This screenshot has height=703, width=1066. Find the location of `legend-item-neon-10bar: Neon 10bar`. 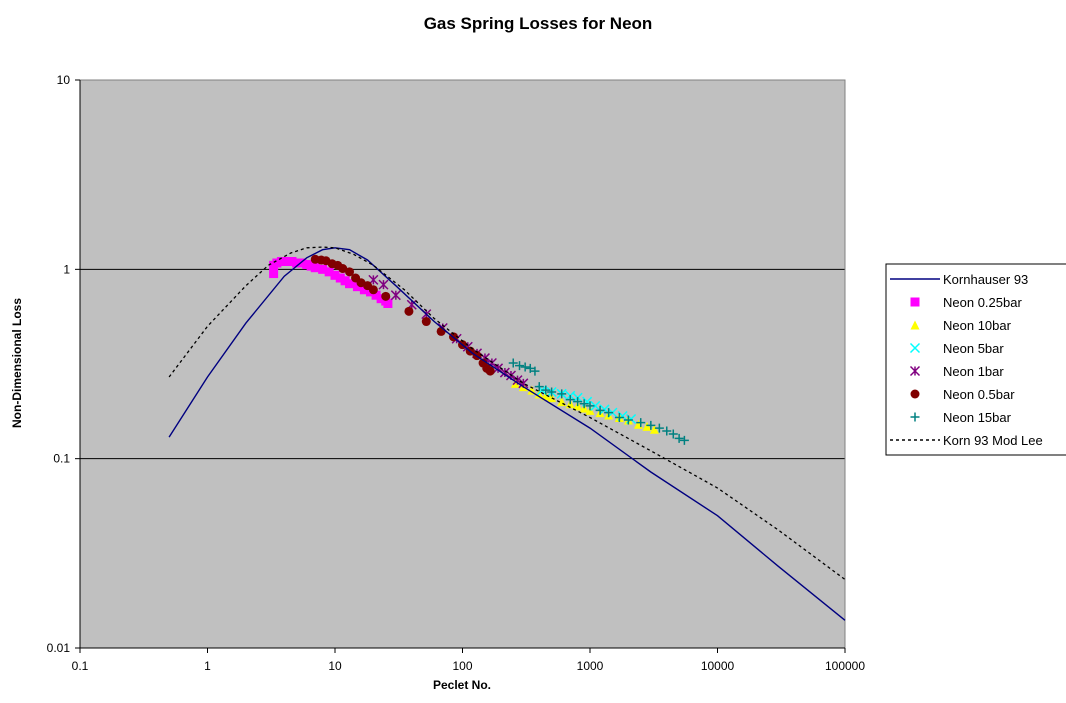

legend-item-neon-10bar: Neon 10bar is located at coordinates (961, 325).